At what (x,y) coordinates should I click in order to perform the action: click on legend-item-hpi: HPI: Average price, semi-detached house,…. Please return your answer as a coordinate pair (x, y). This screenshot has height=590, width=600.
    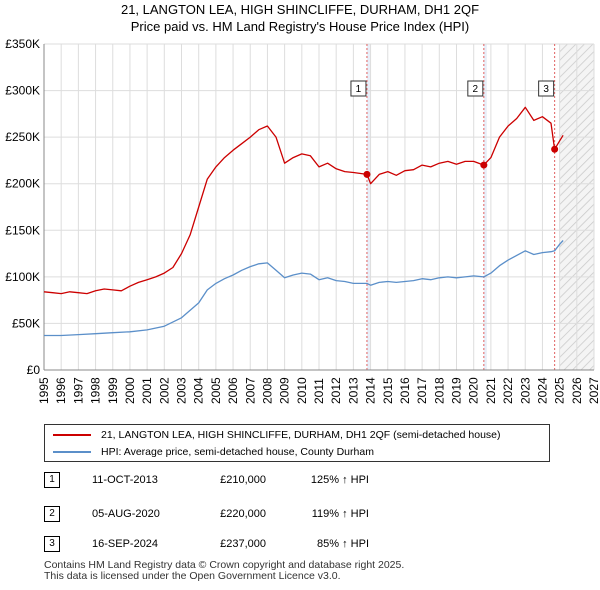
    Looking at the image, I should click on (213, 452).